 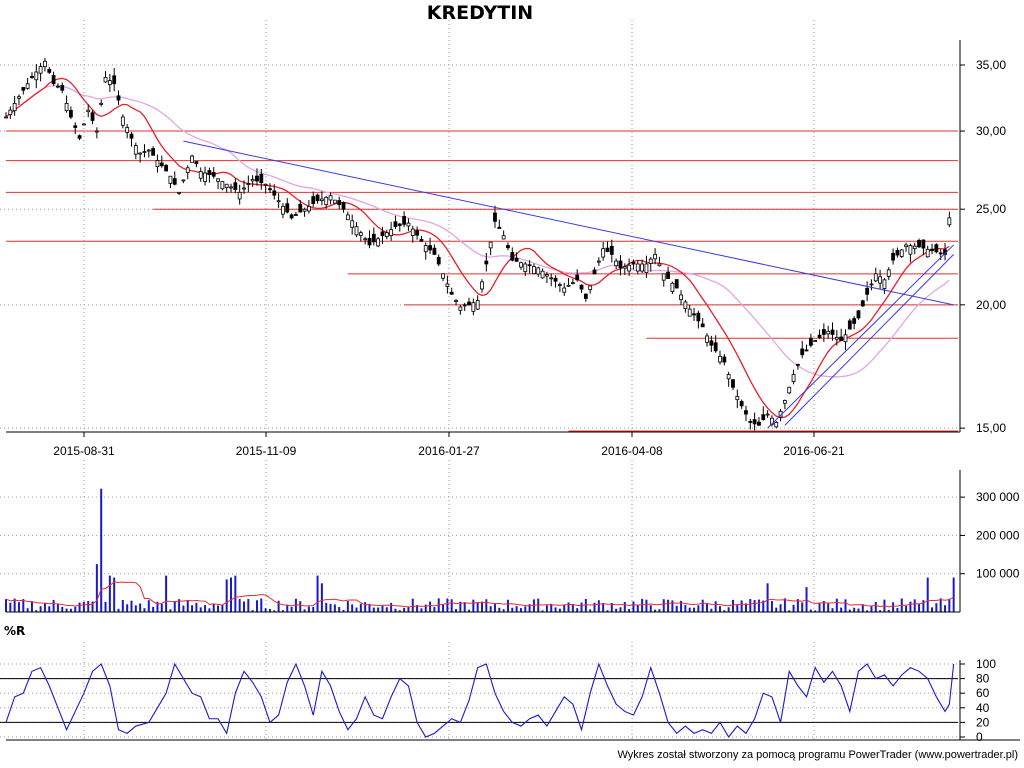 What do you see at coordinates (480, 700) in the screenshot?
I see `williams-r-series-line` at bounding box center [480, 700].